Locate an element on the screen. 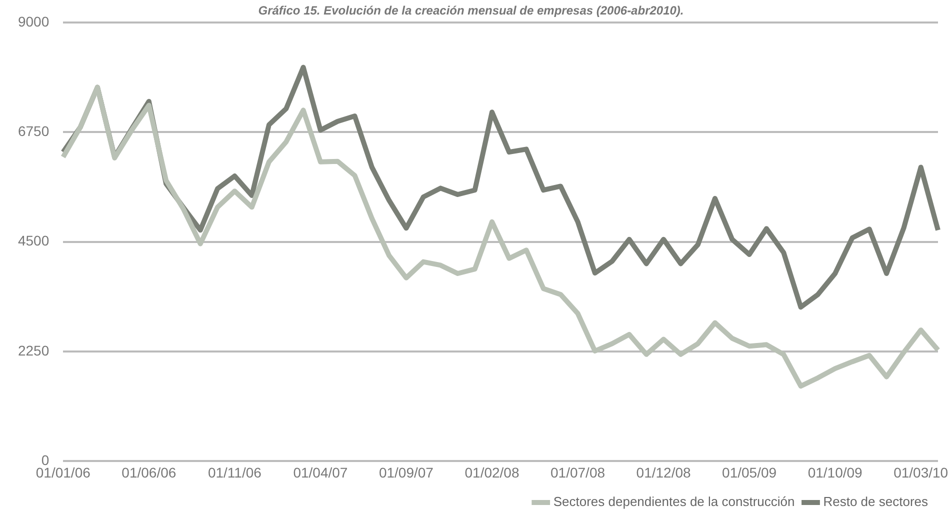 The height and width of the screenshot is (519, 952). legend-label: Sectores dependientes de la construcción is located at coordinates (674, 502).